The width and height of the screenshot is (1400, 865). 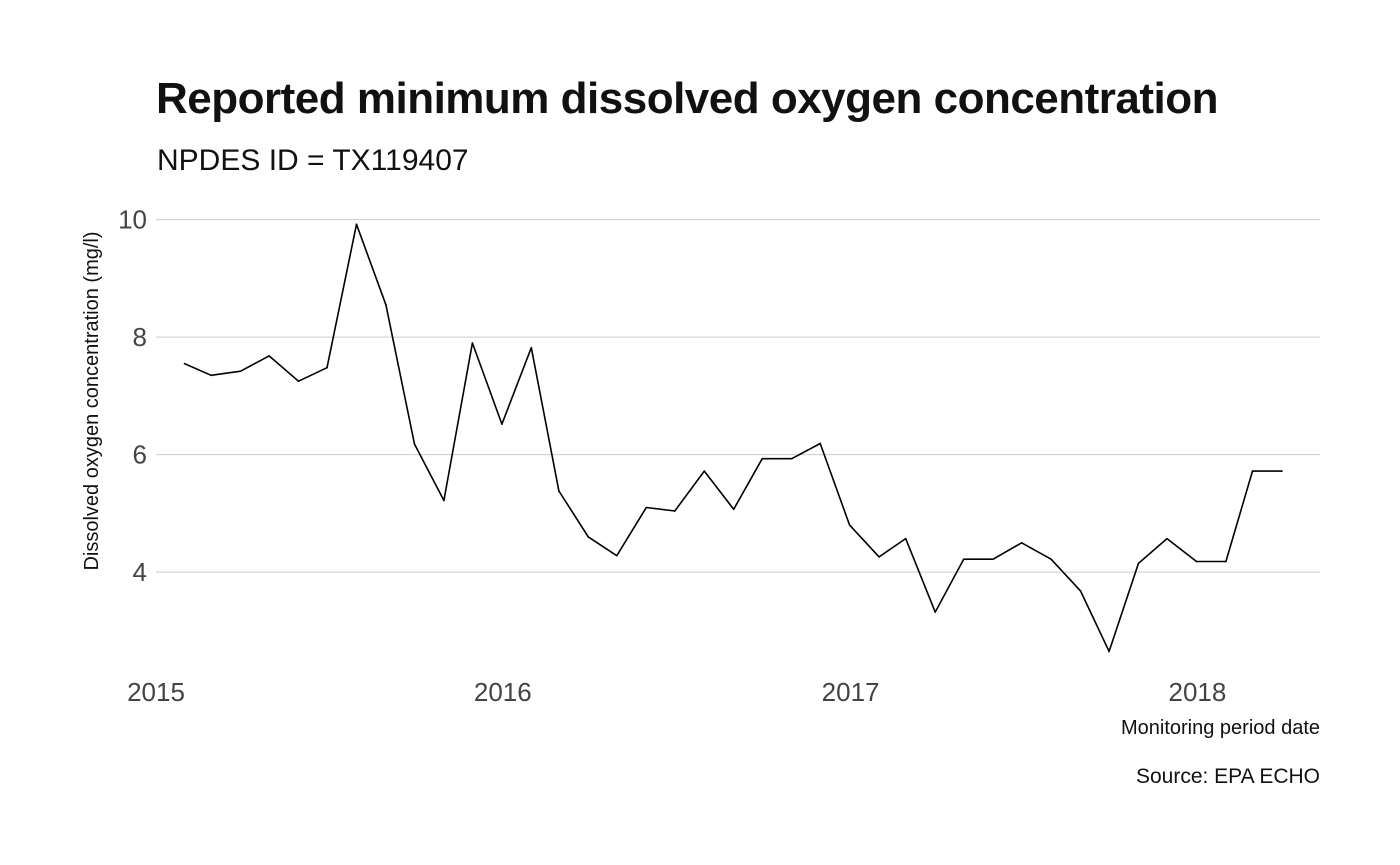 What do you see at coordinates (503, 692) in the screenshot?
I see `x-tick-label: 2016` at bounding box center [503, 692].